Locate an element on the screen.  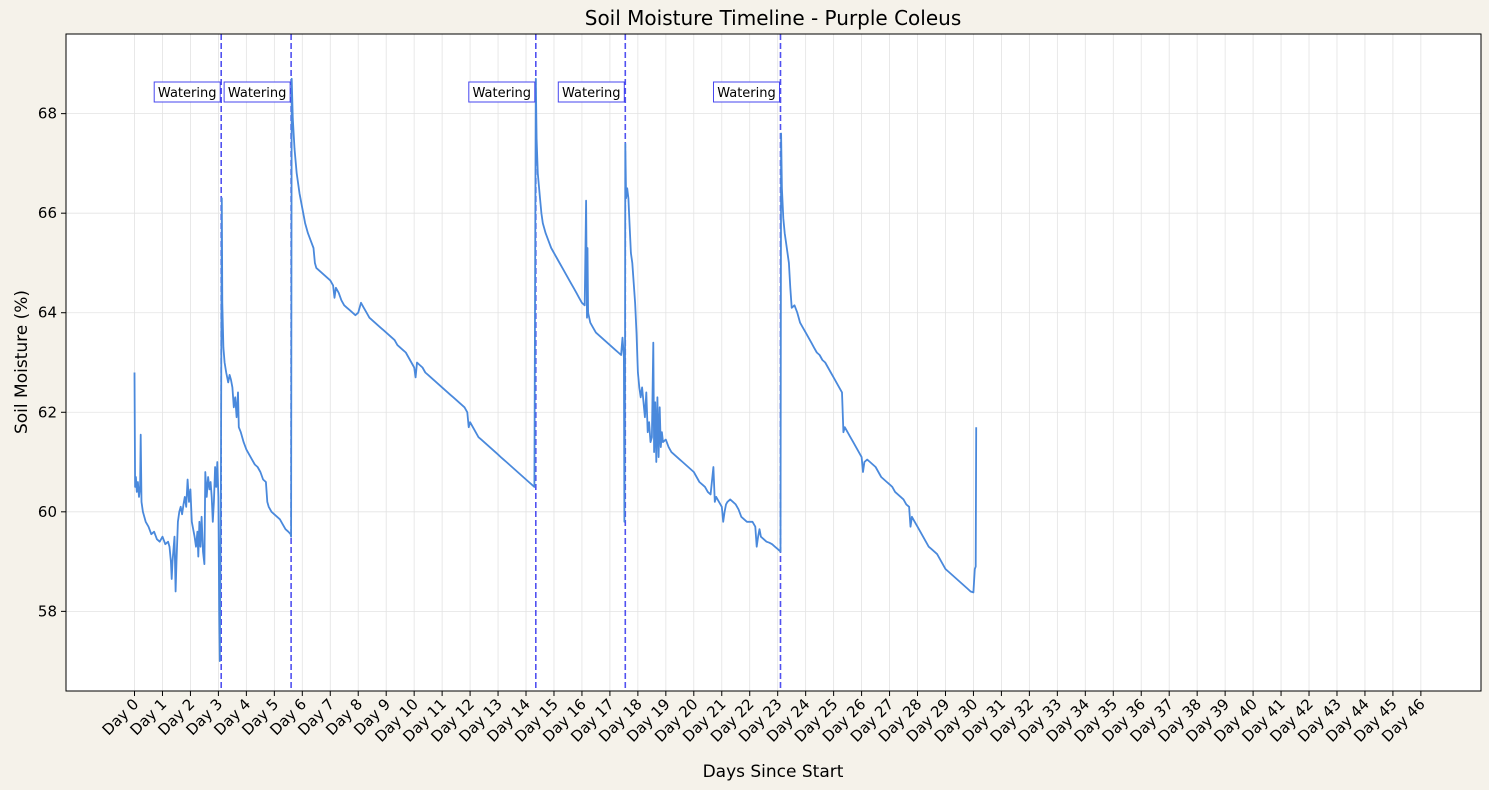
y-tick-label: 68 is located at coordinates (47, 114).